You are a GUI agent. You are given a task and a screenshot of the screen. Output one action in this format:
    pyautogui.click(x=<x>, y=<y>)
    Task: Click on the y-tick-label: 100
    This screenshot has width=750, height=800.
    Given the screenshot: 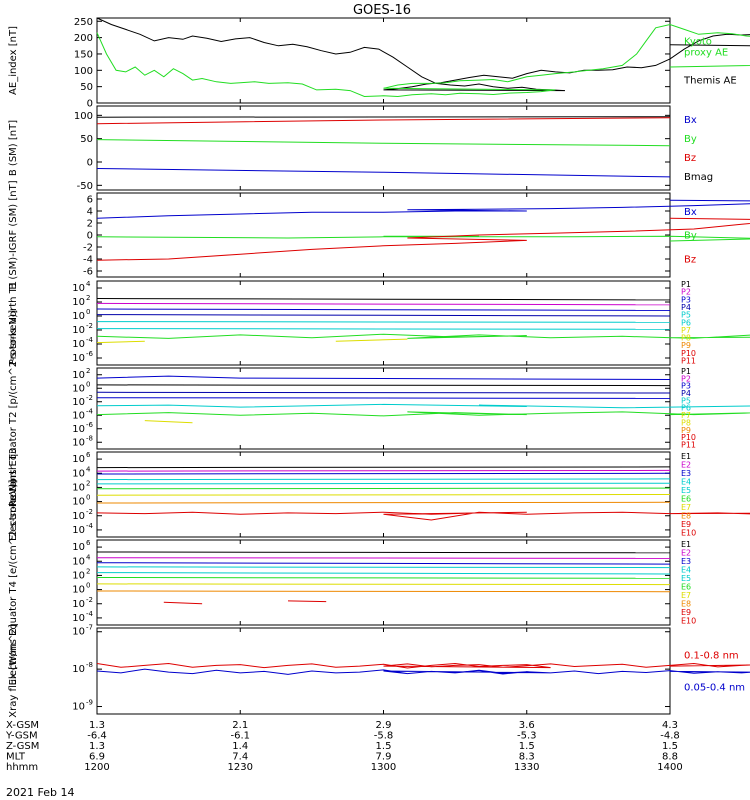 What is the action you would take?
    pyautogui.click(x=83, y=116)
    